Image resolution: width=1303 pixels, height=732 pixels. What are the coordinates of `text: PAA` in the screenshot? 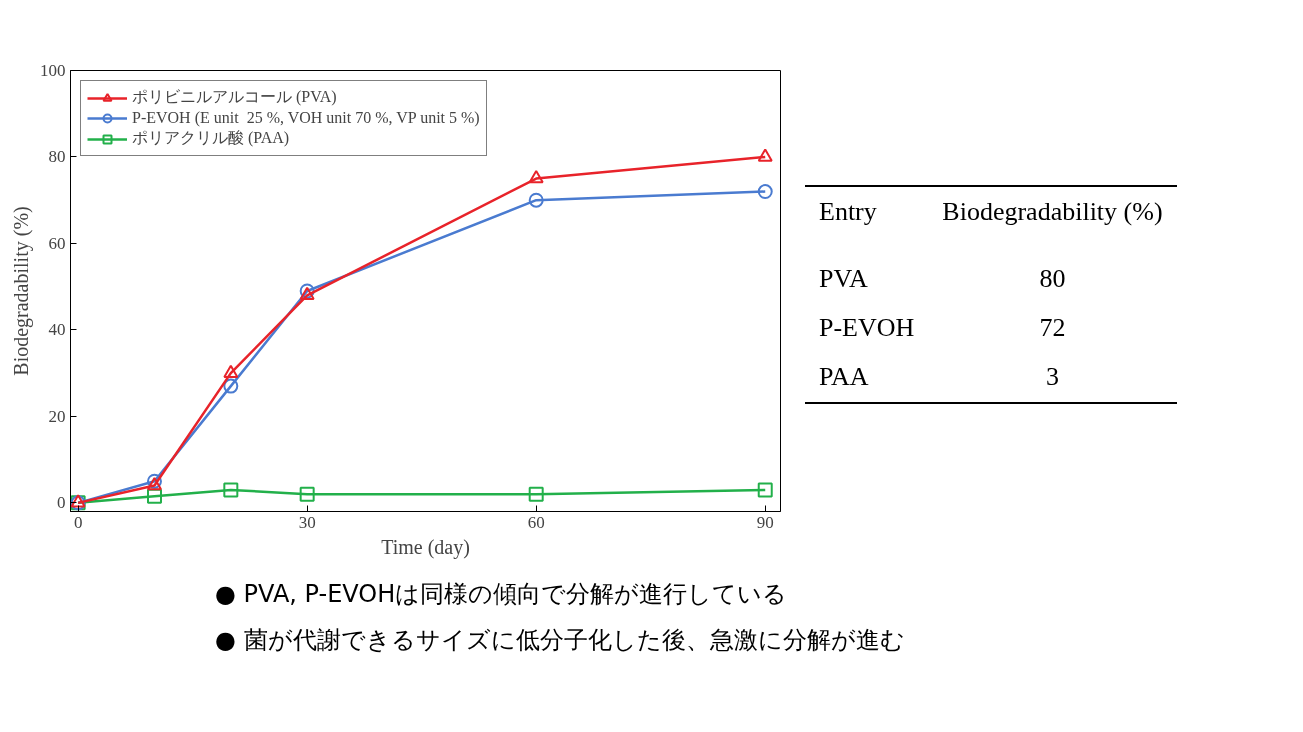 It's located at (844, 377).